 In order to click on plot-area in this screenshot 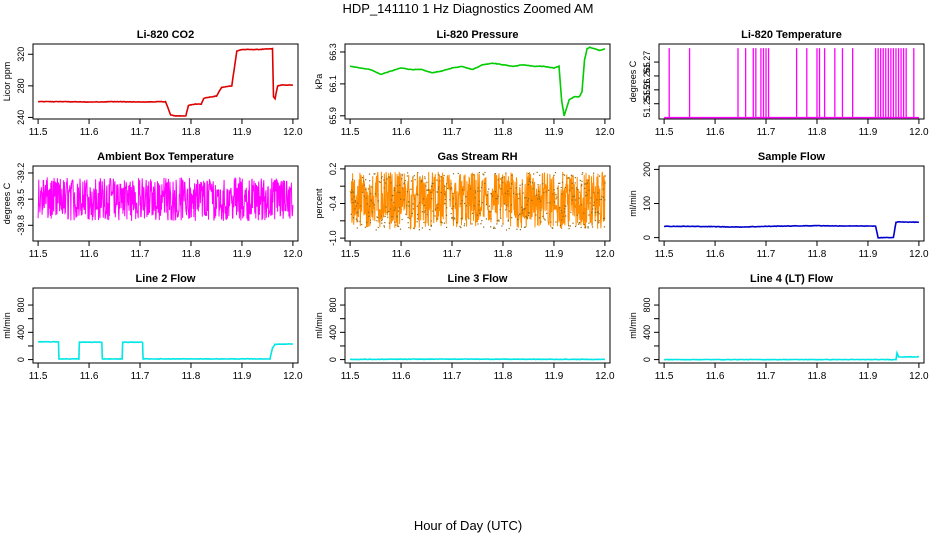, I will do `click(792, 355)`.